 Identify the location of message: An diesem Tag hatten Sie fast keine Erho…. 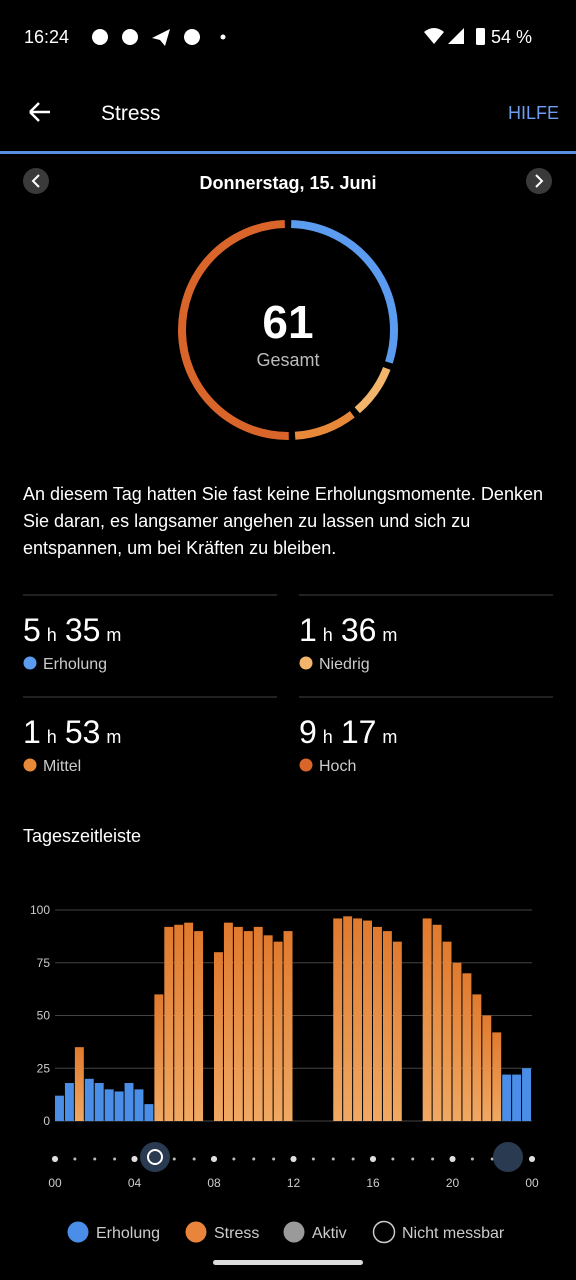
(283, 521).